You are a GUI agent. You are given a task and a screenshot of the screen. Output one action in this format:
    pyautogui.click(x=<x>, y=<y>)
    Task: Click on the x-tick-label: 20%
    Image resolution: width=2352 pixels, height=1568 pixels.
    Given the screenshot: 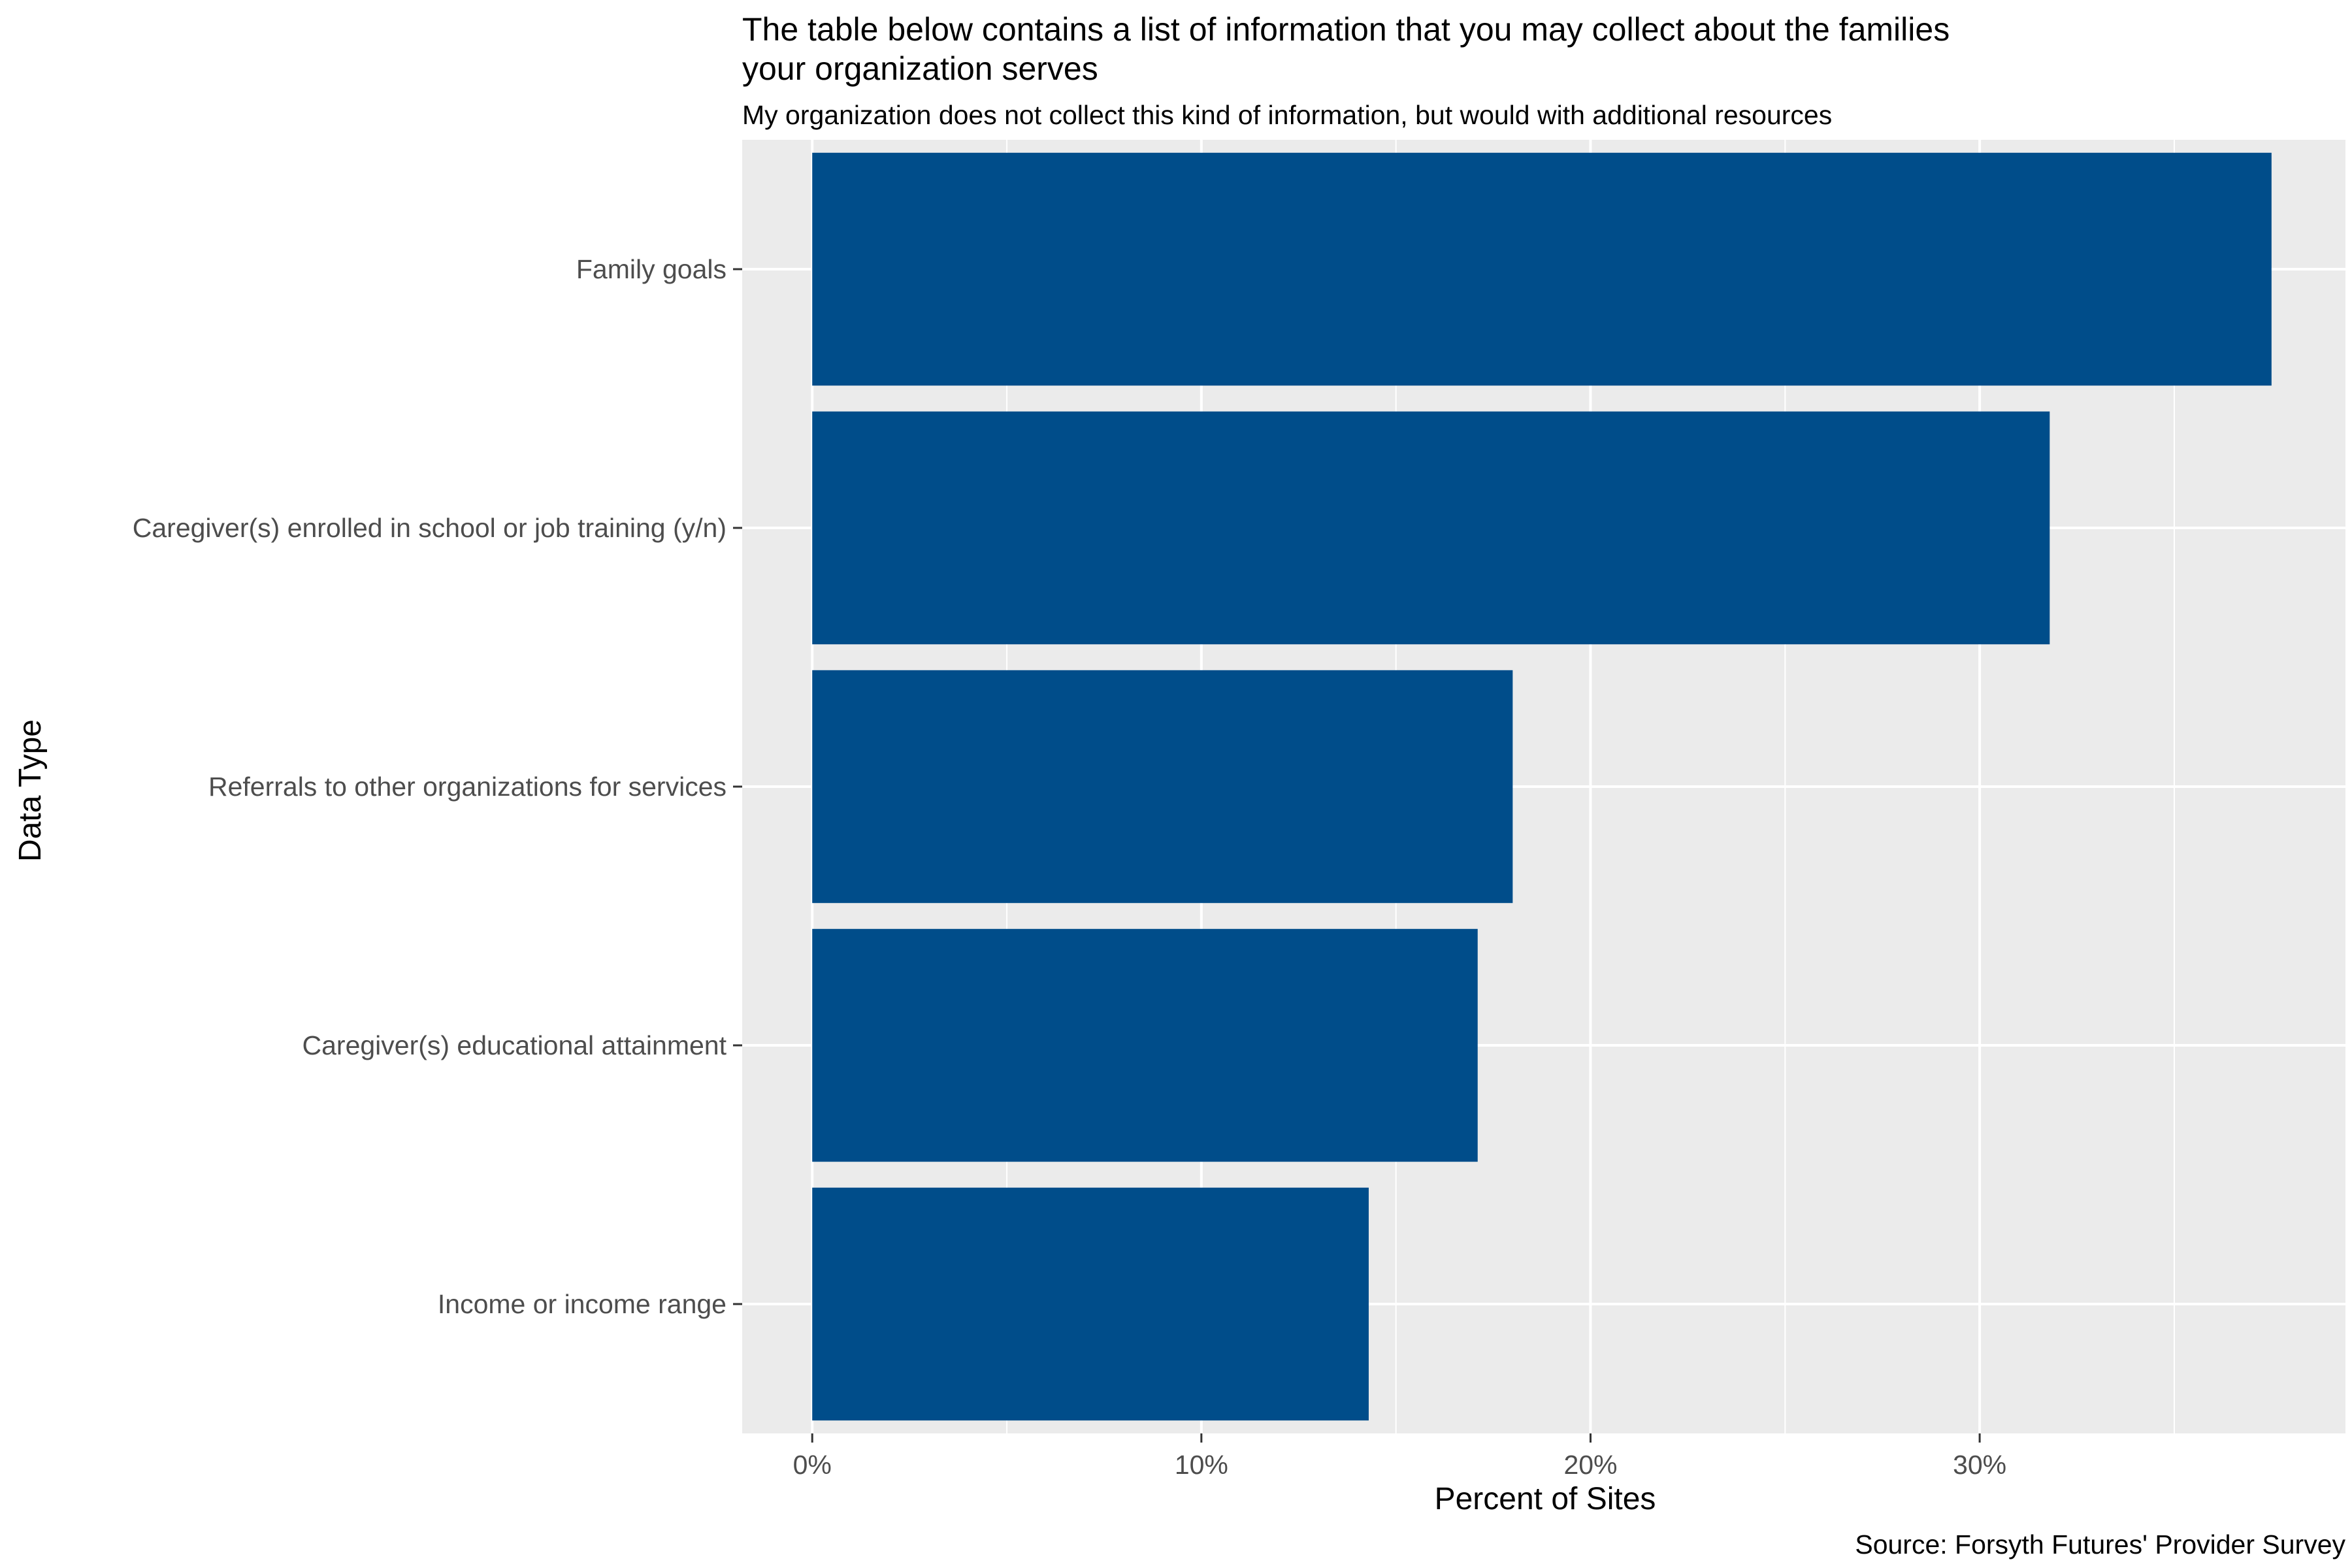 What is the action you would take?
    pyautogui.click(x=1590, y=1465)
    